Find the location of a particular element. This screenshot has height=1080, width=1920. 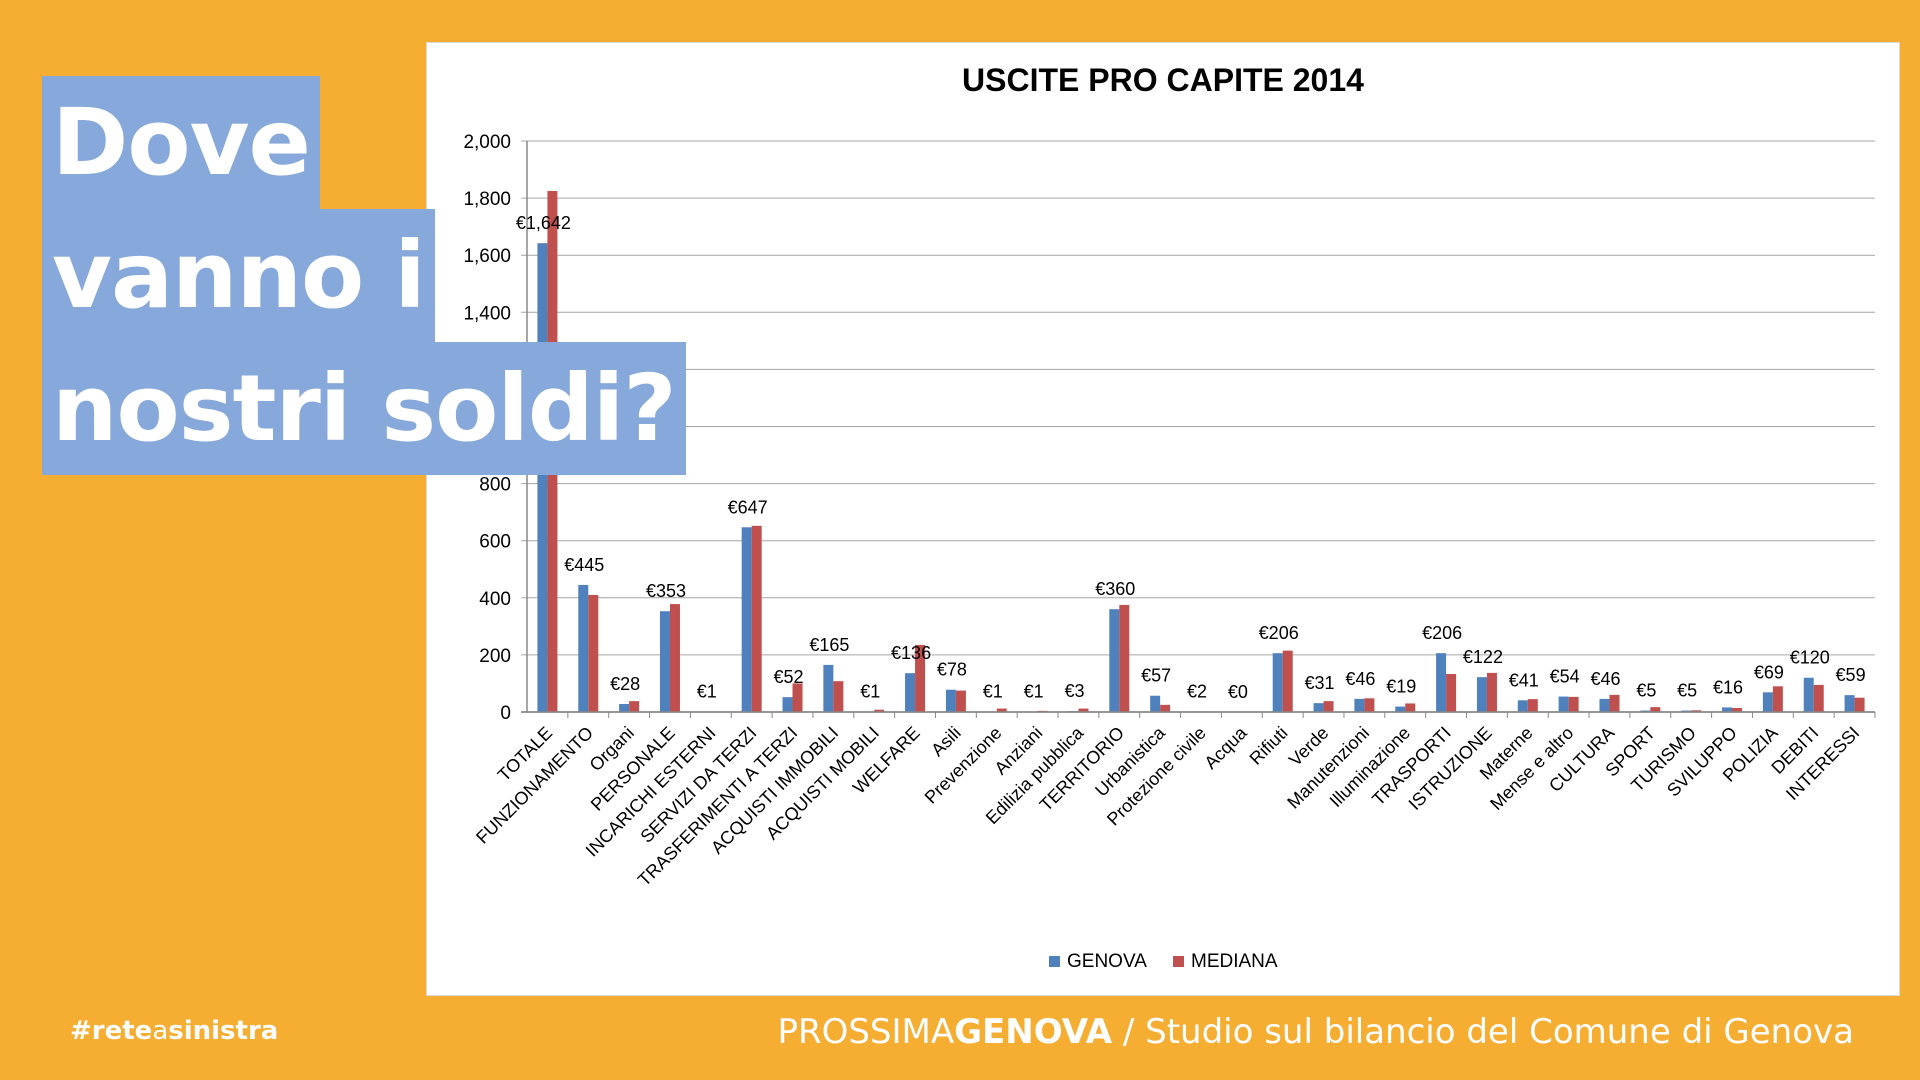

headline-line-1: Dove is located at coordinates (181, 142).